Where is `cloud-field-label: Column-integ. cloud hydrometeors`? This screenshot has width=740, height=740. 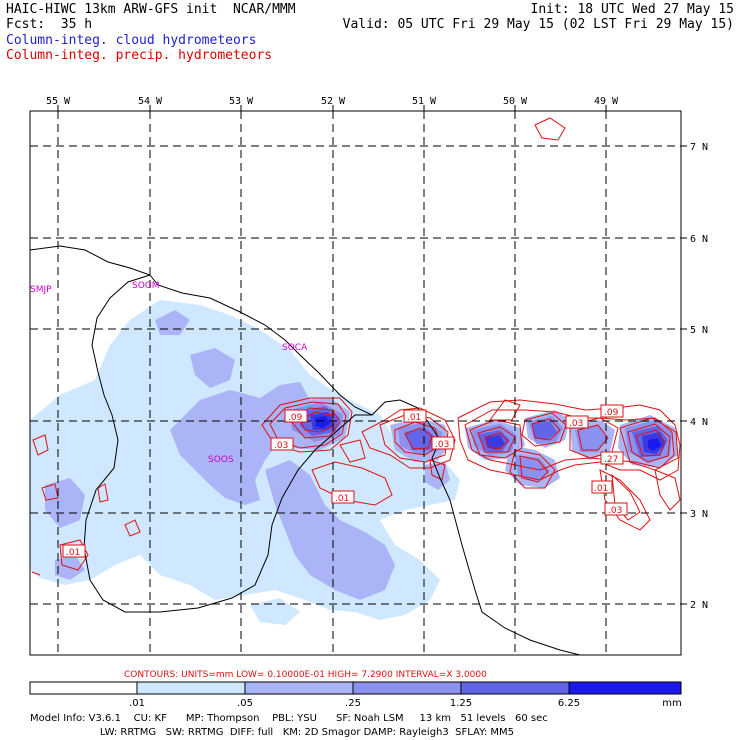
cloud-field-label: Column-integ. cloud hydrometeors is located at coordinates (131, 40).